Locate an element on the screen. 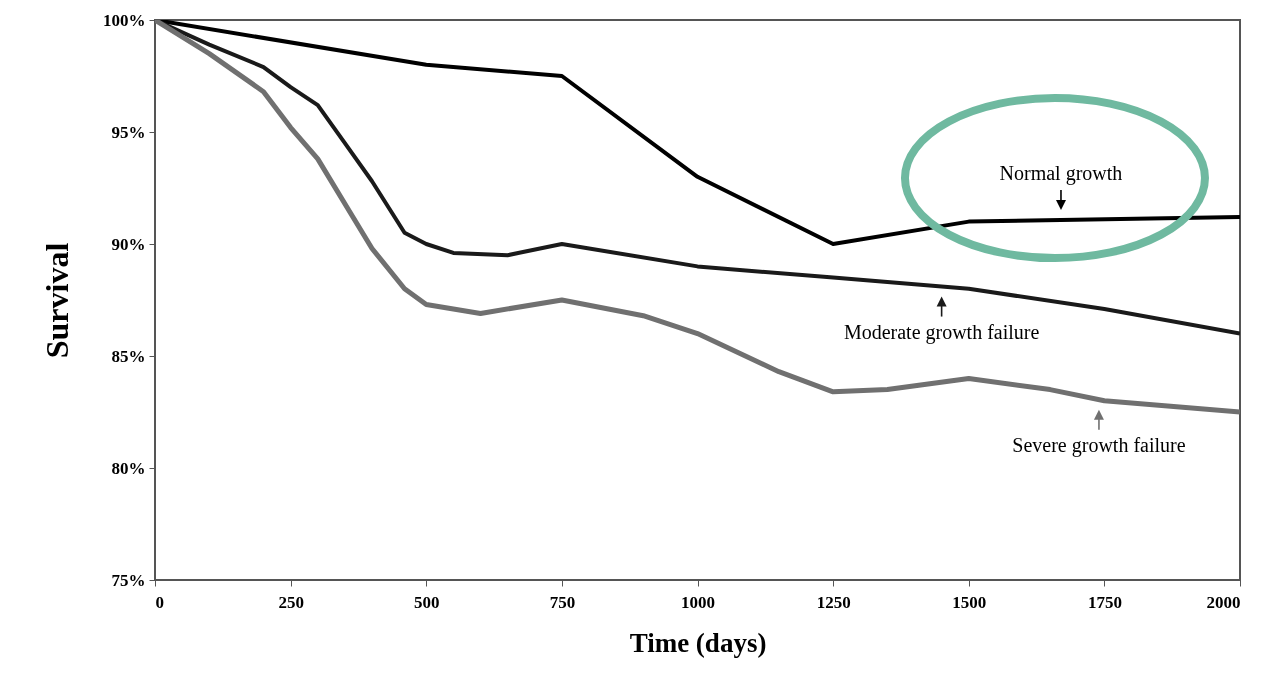  y-axis-title: Survival is located at coordinates (57, 300).